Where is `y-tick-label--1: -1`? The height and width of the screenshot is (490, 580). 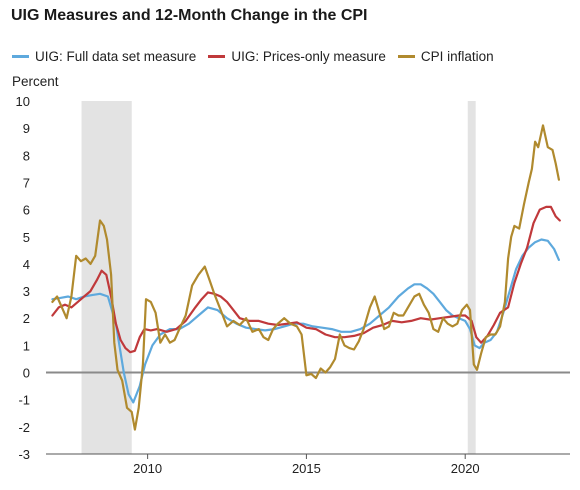
y-tick-label--1: -1 is located at coordinates (24, 400).